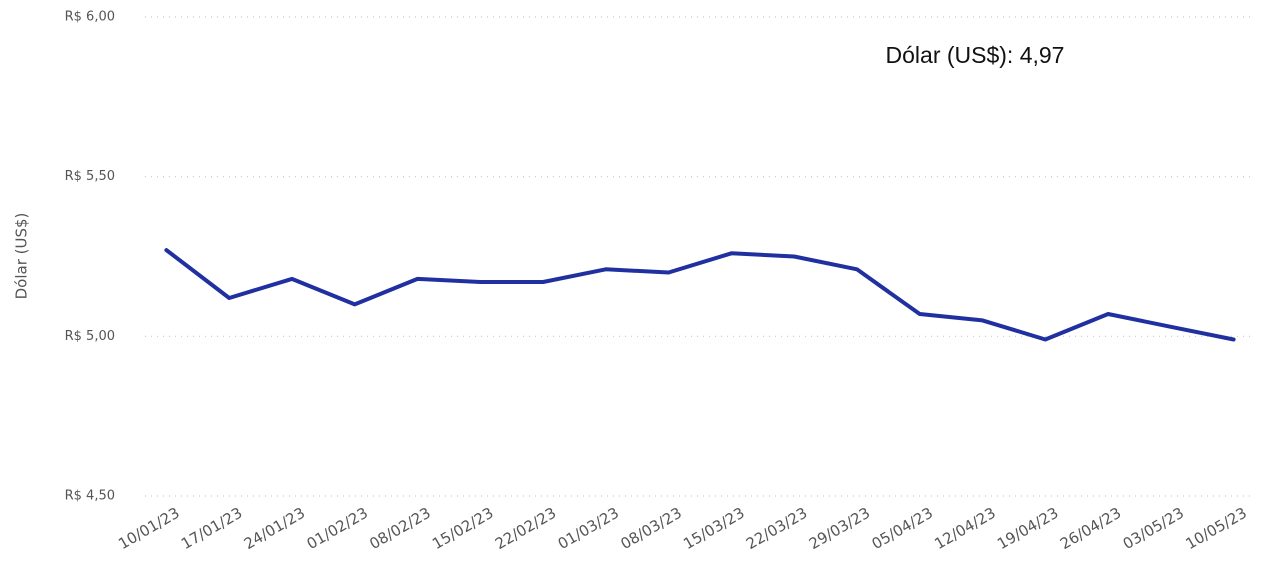  I want to click on y-tick-label: R$ 5,00, so click(90, 336).